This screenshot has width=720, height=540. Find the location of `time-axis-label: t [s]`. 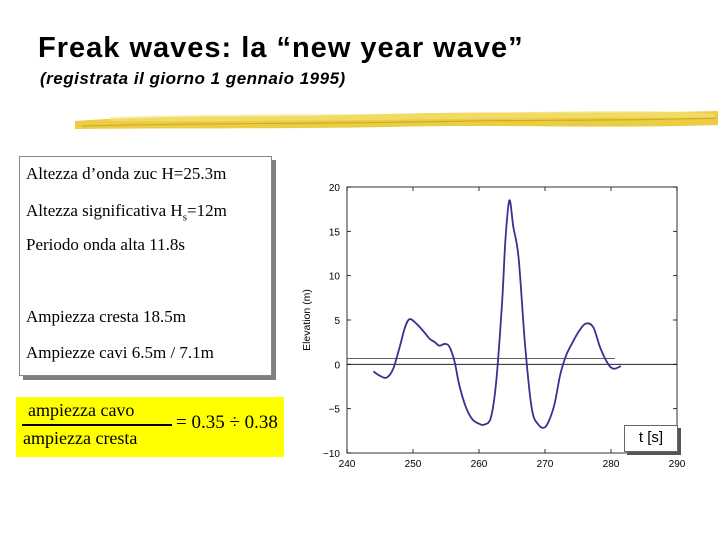

time-axis-label: t [s] is located at coordinates (651, 438).